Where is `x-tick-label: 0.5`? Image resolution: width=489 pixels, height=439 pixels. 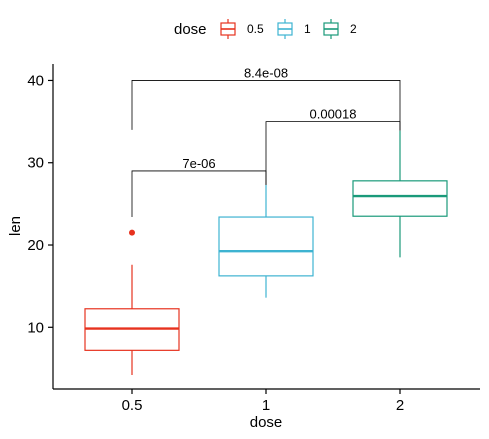
x-tick-label: 0.5 is located at coordinates (132, 405).